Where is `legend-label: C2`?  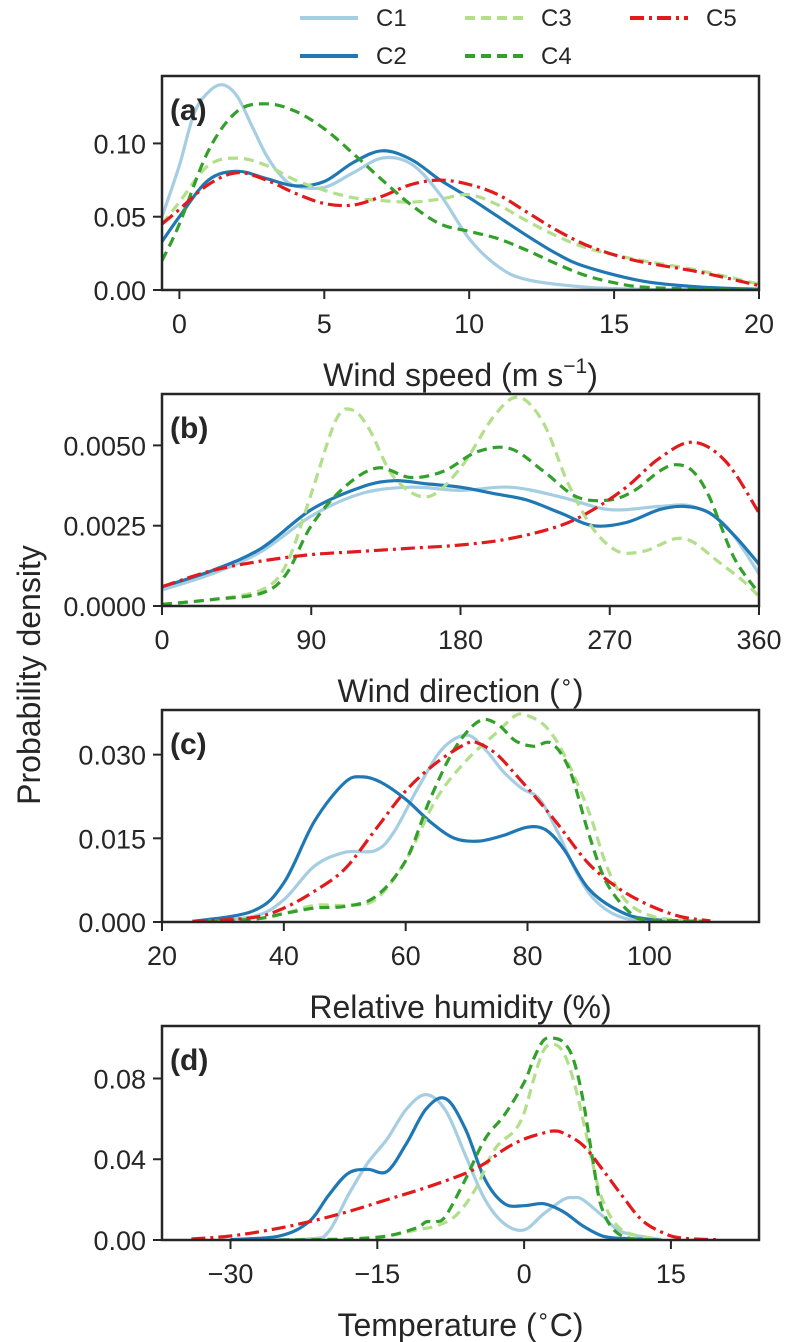 legend-label: C2 is located at coordinates (391, 56).